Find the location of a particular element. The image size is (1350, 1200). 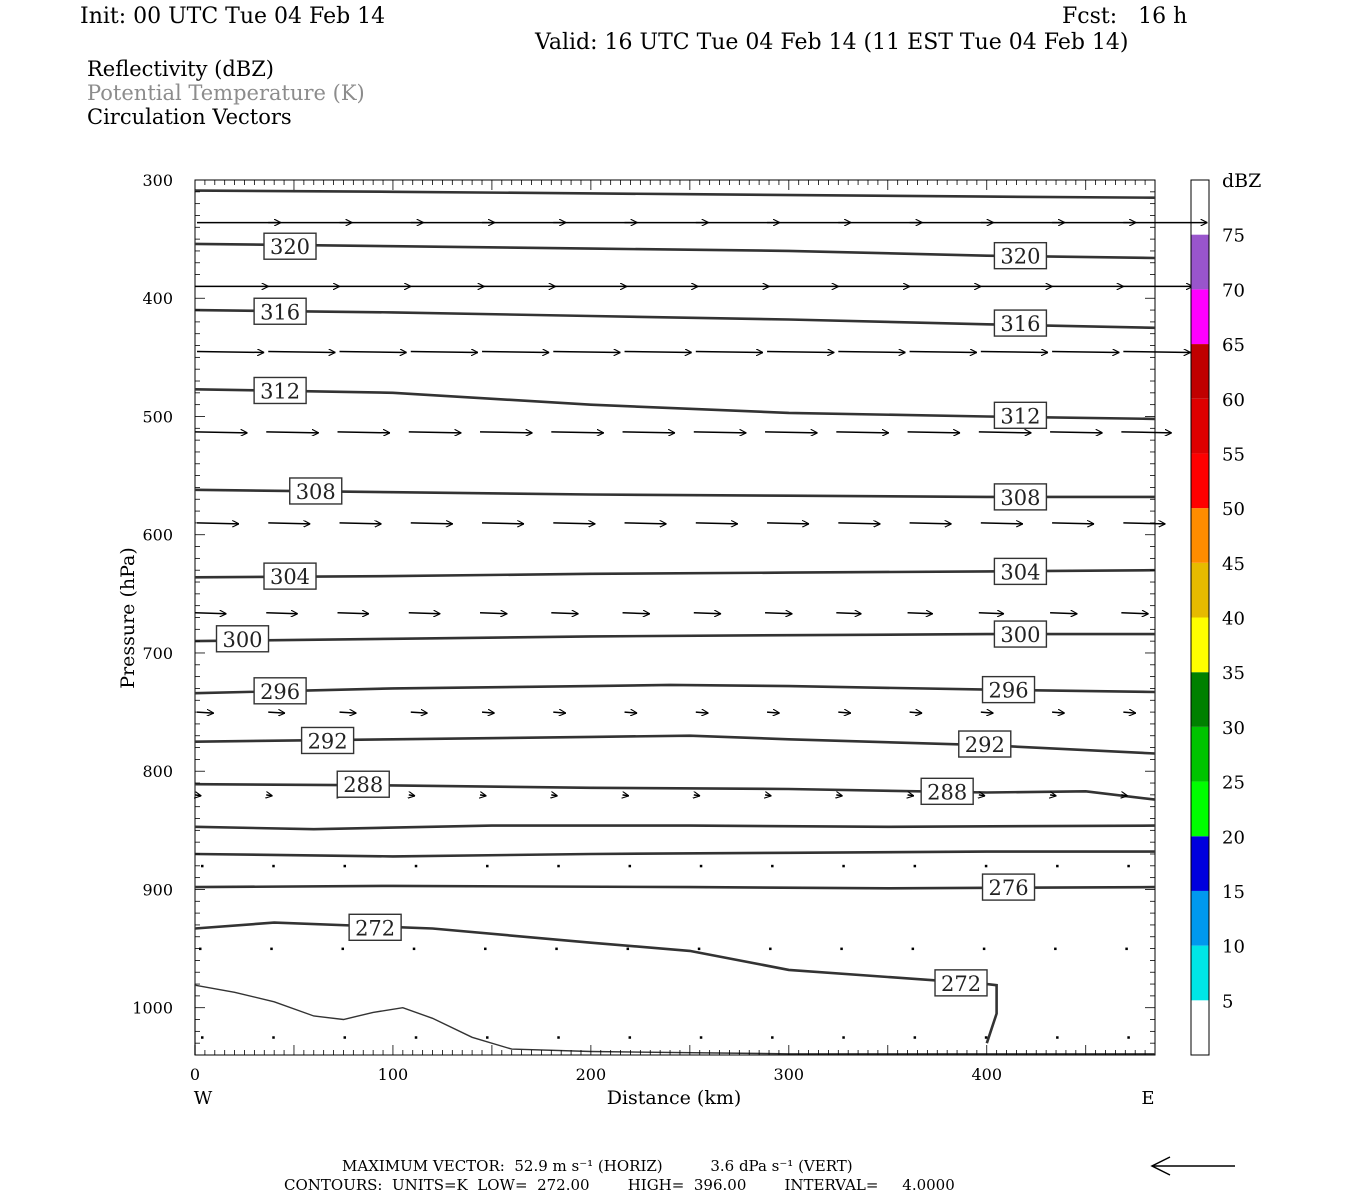

contour-label: 288 is located at coordinates (947, 792).